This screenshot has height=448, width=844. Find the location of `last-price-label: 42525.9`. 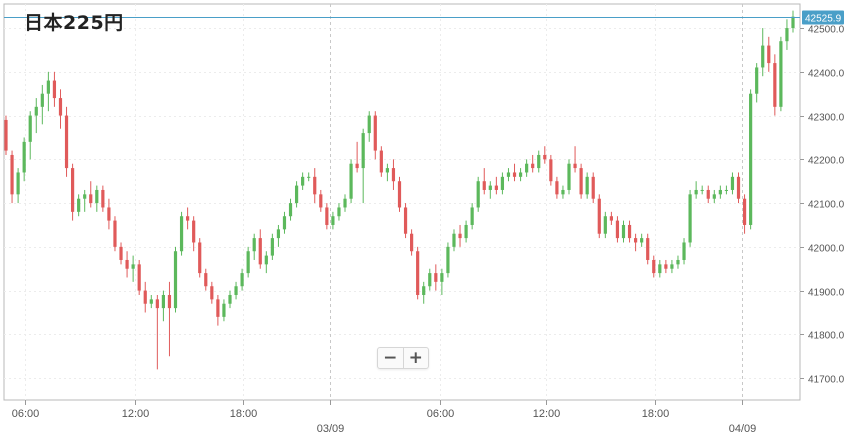

last-price-label: 42525.9 is located at coordinates (823, 19).